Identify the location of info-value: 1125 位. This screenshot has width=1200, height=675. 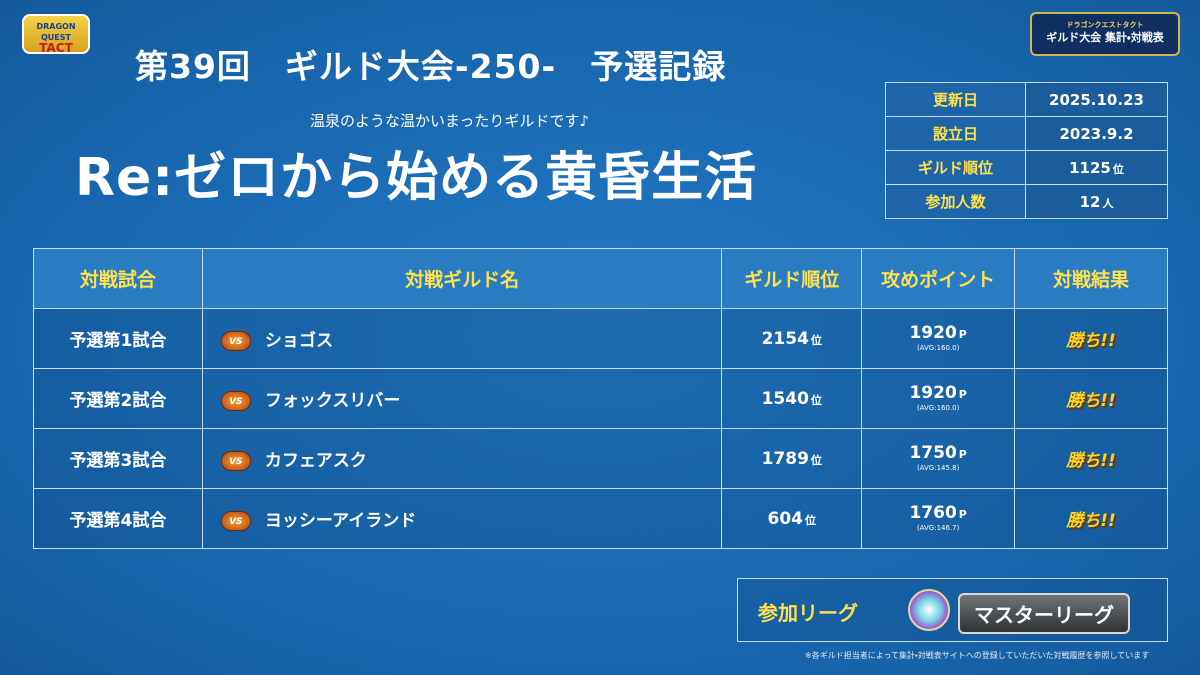
(1096, 167).